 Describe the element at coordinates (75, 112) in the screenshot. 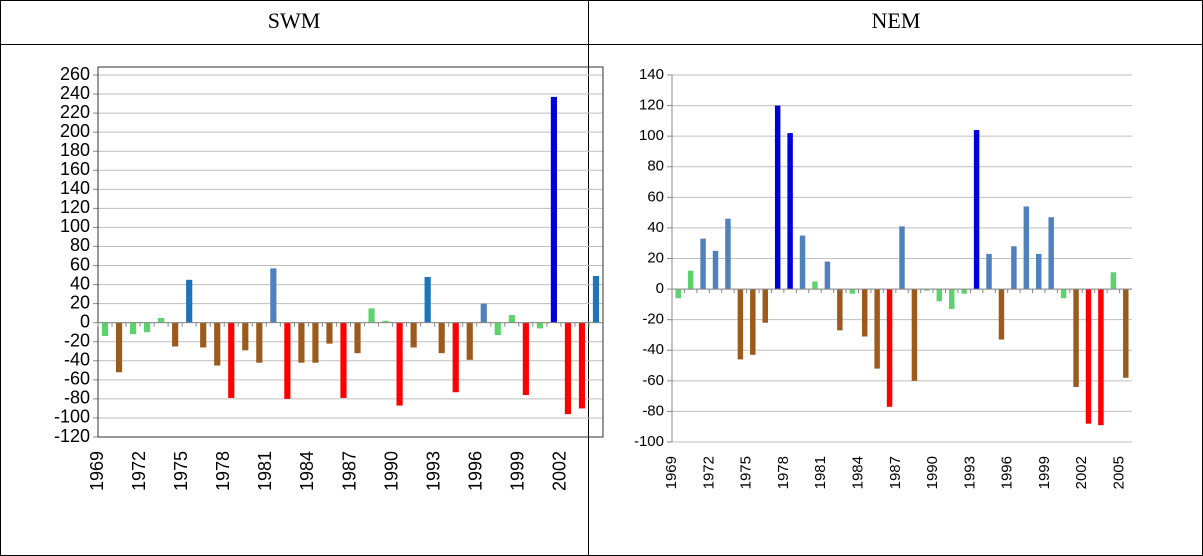

I see `y-tick-label: 220` at that location.